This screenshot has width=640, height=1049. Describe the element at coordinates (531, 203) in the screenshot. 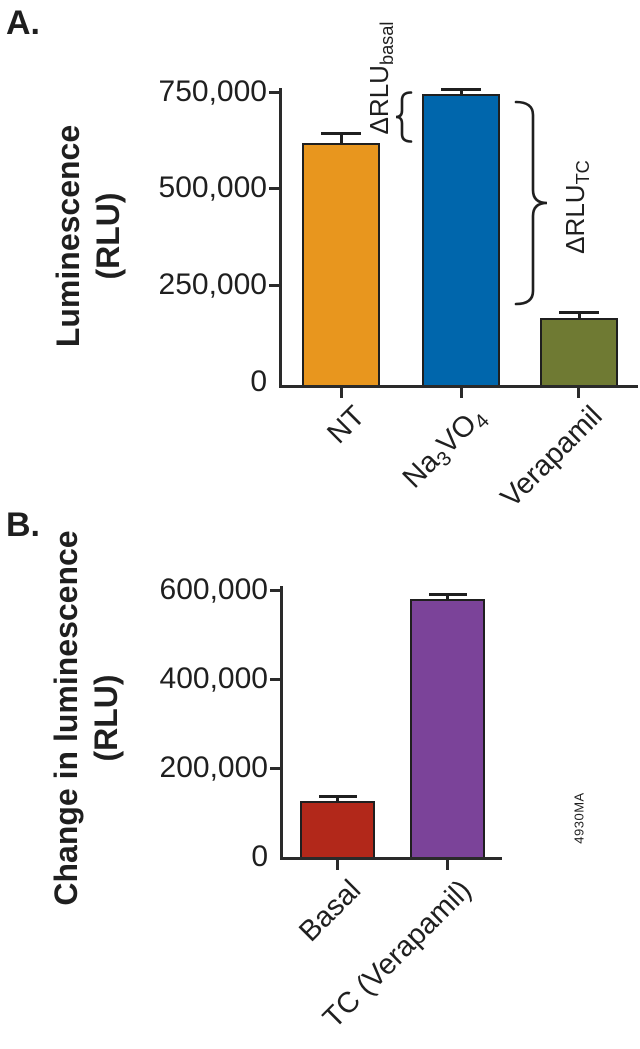

I see `delta-rlu-tc-brace-icon` at that location.